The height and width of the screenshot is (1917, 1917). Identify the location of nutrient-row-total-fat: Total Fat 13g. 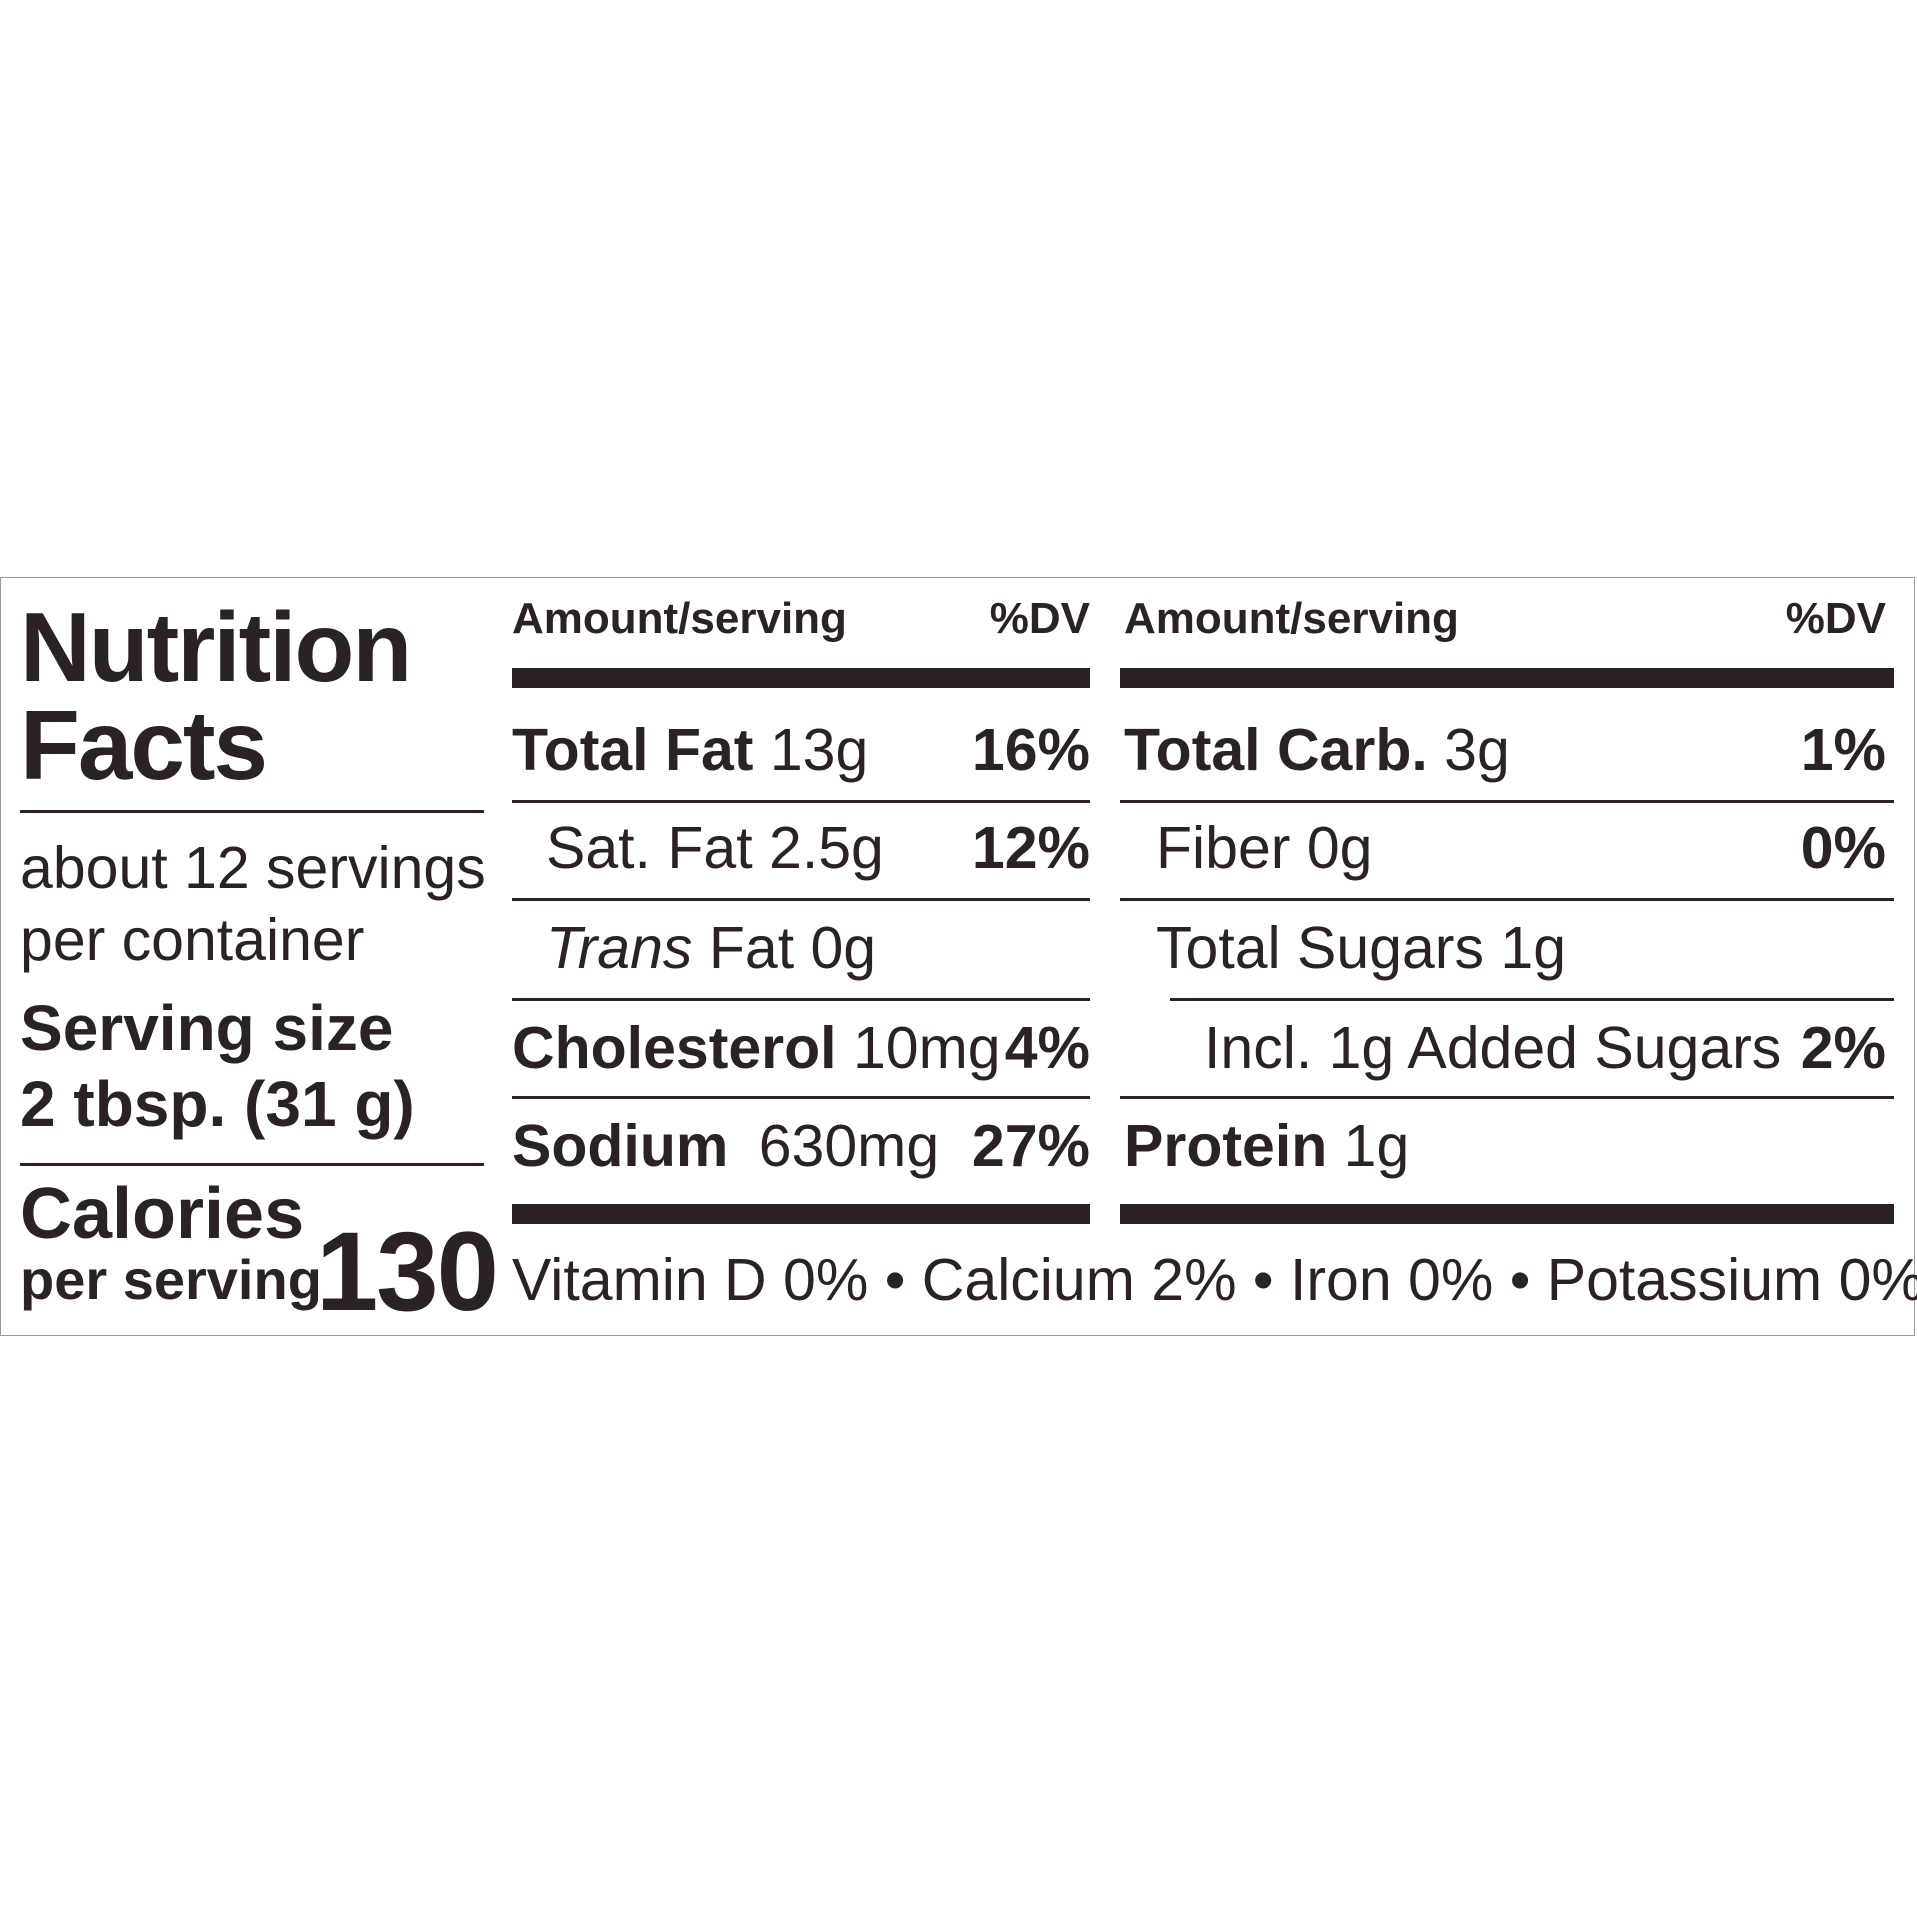
(690, 750).